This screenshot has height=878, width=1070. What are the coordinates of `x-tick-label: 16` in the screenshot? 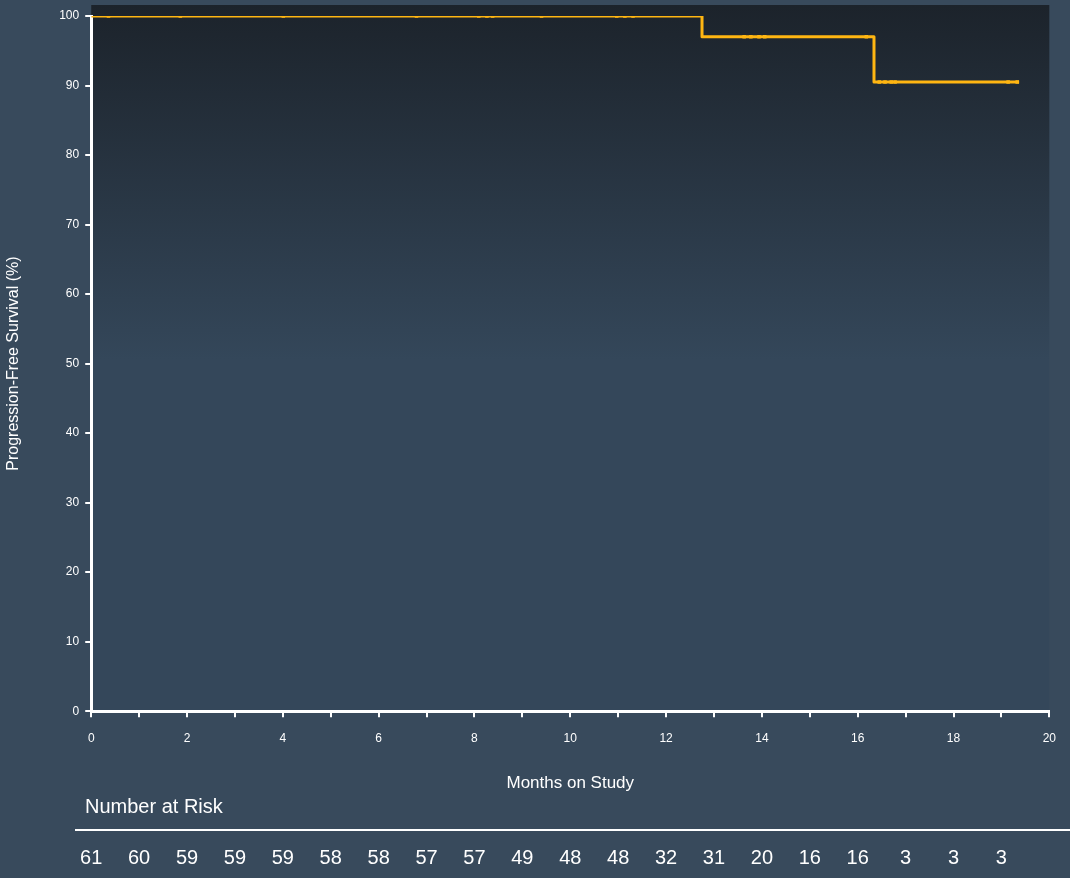 It's located at (858, 737).